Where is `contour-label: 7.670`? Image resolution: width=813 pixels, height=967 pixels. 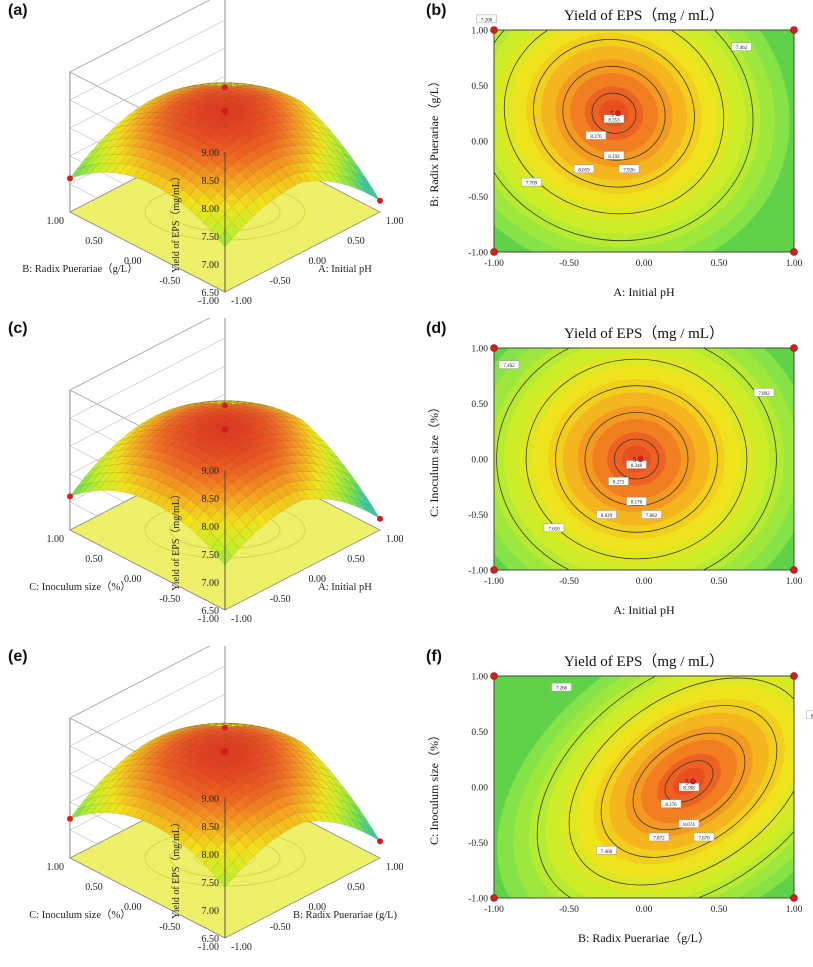
contour-label: 7.670 is located at coordinates (704, 838).